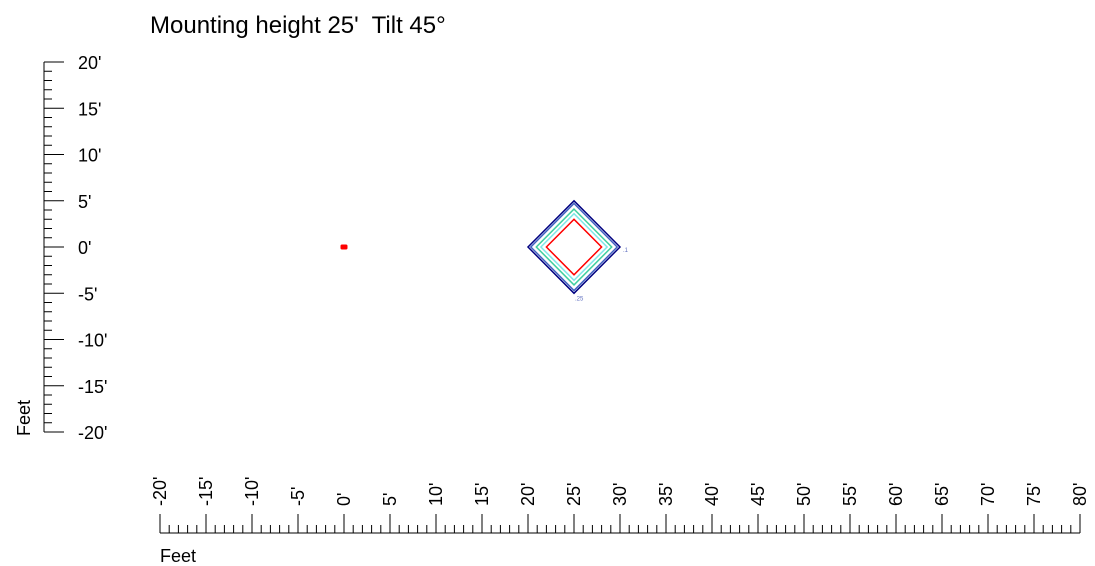  Describe the element at coordinates (84, 202) in the screenshot. I see `y-tick-label: 5'` at that location.